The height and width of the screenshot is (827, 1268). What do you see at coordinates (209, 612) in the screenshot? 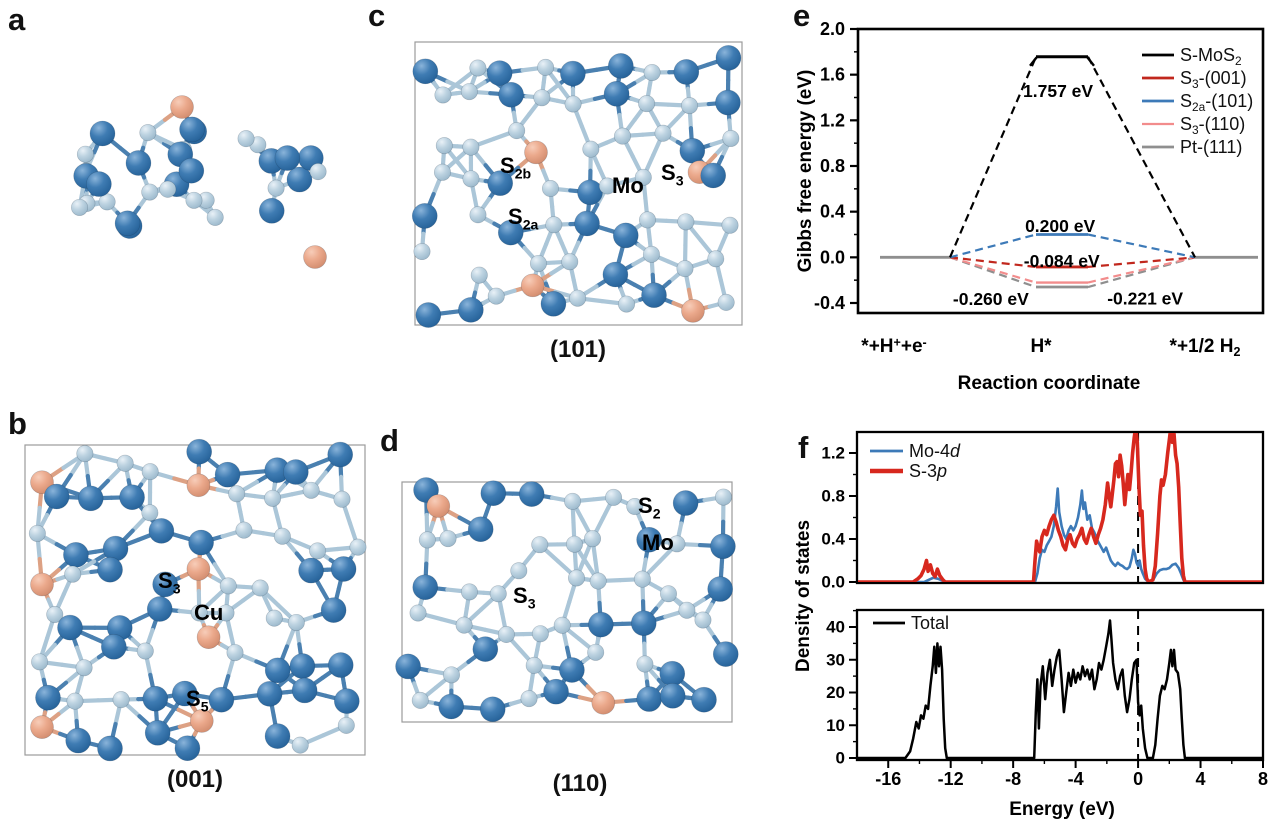
I see `atom-label-Cu: Cu` at bounding box center [209, 612].